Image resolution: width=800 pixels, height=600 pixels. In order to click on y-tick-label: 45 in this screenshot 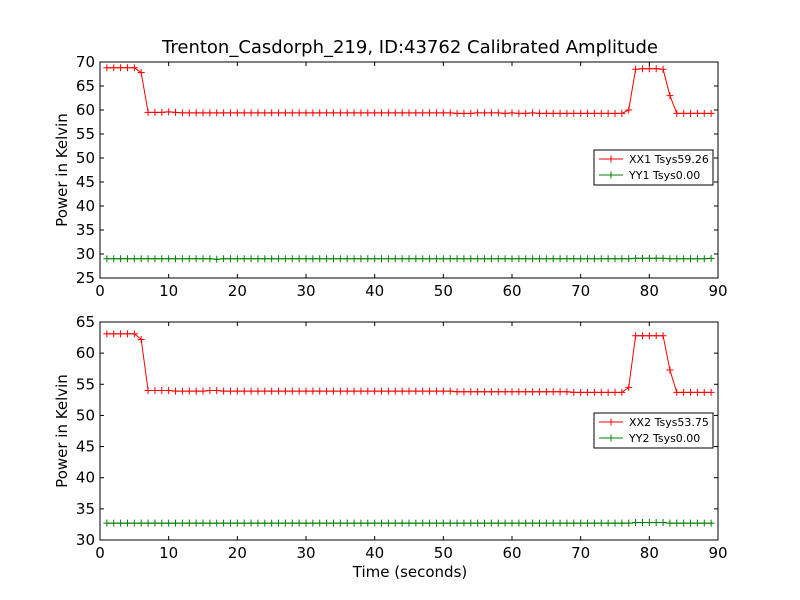, I will do `click(85, 182)`.